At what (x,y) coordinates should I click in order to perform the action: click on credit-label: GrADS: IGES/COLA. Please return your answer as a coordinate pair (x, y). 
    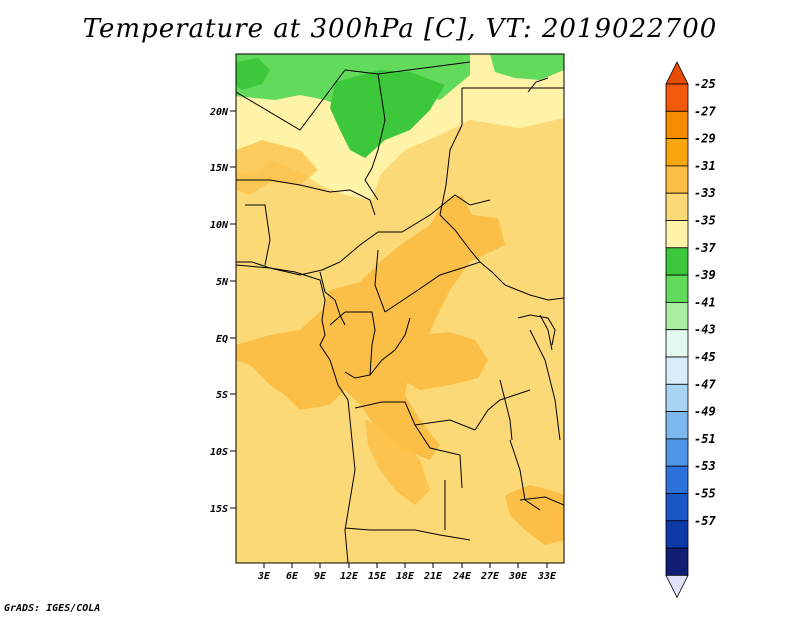
    Looking at the image, I should click on (52, 608).